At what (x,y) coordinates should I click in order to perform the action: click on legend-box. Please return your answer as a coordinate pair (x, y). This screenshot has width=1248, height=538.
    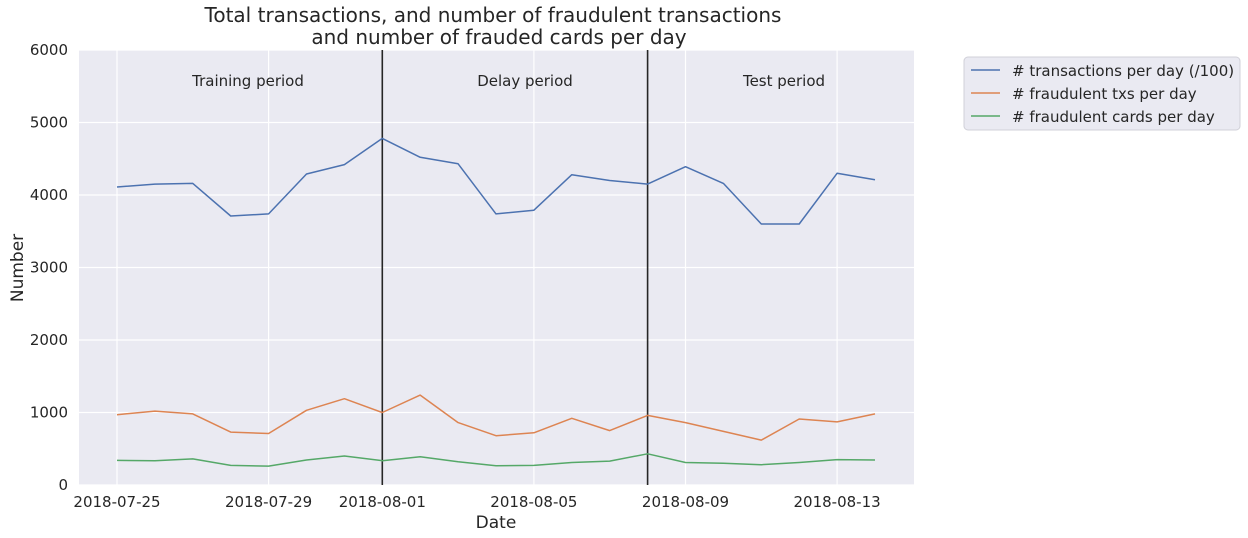
    Looking at the image, I should click on (1102, 93).